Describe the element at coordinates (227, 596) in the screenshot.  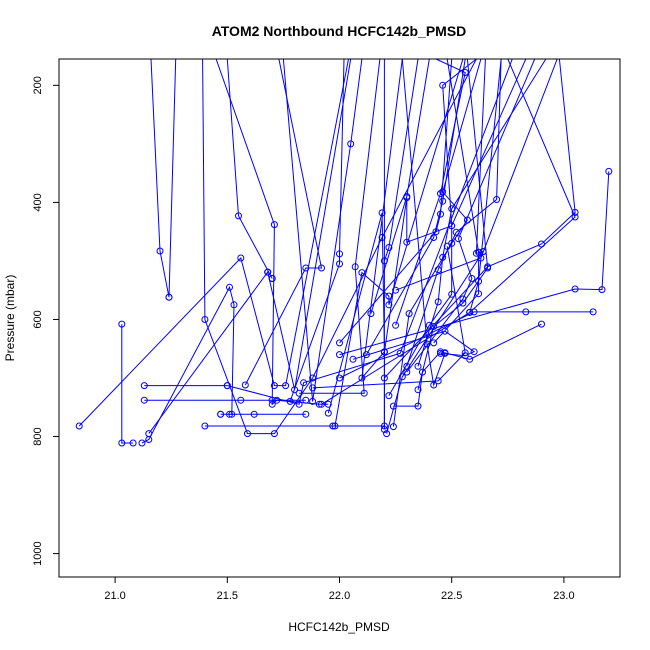
I see `x-tick-label: 21.5` at that location.